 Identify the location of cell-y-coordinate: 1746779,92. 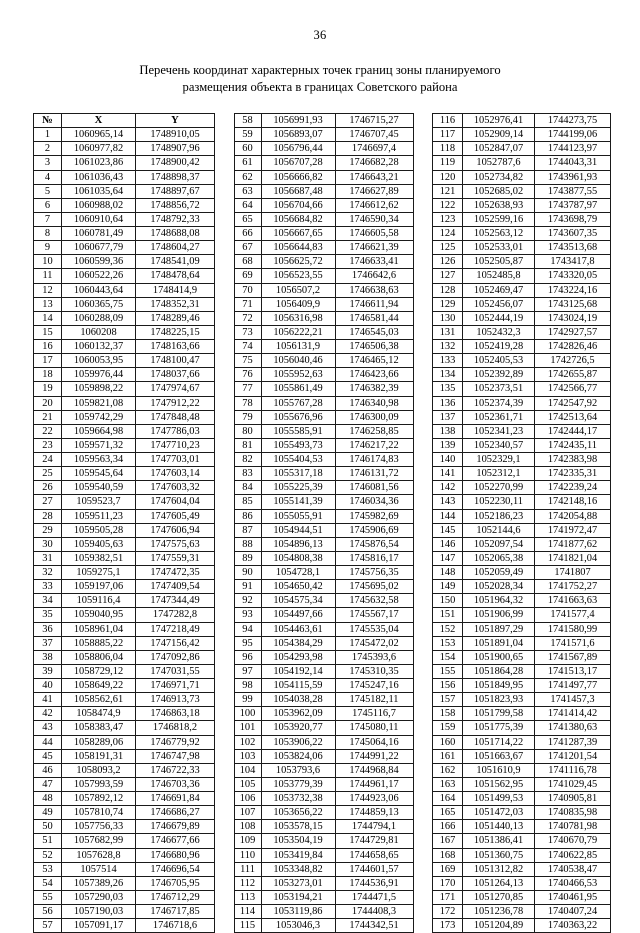
(175, 742).